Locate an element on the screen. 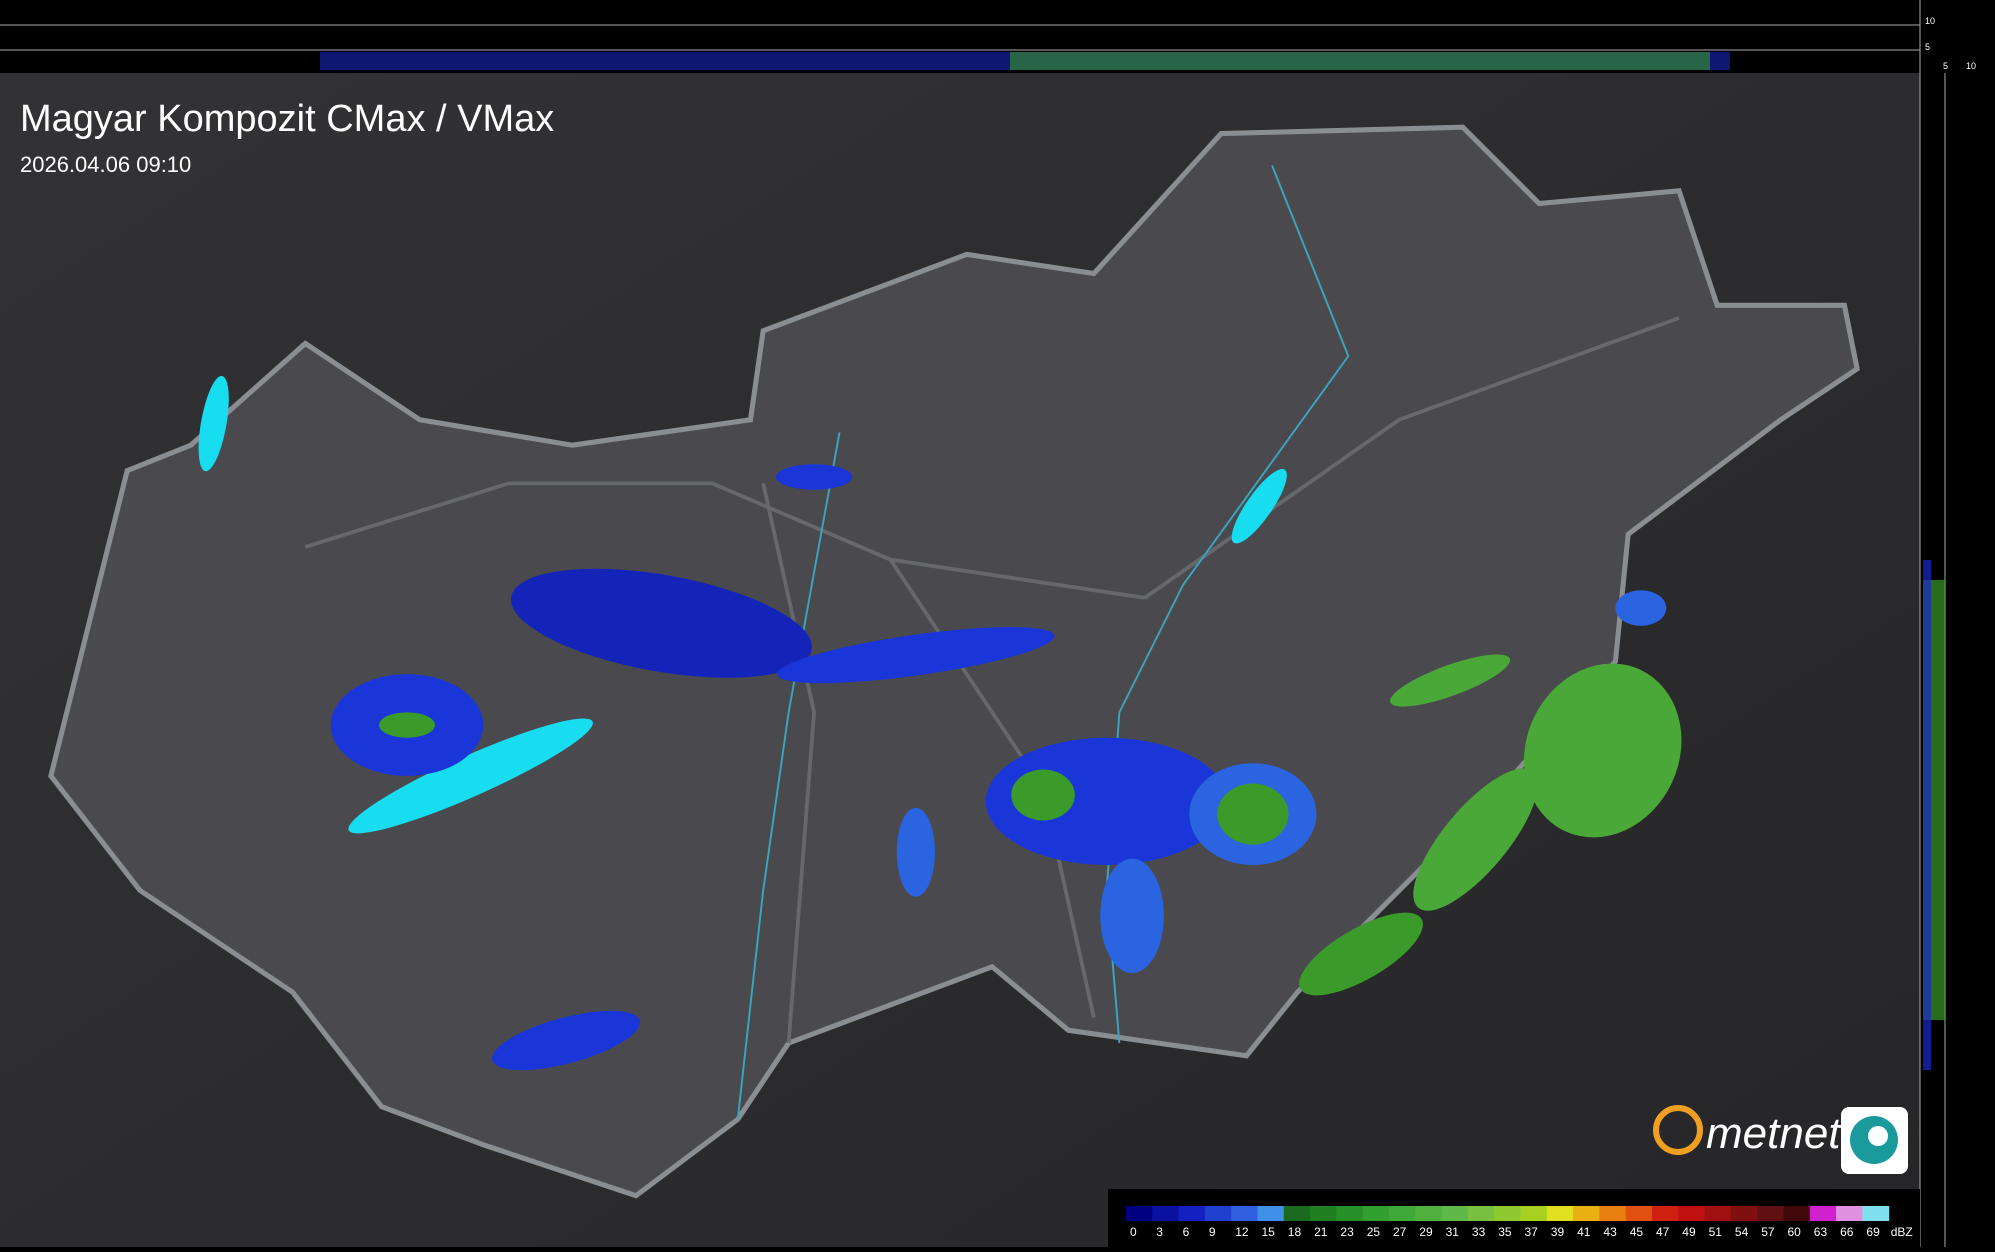 The width and height of the screenshot is (1995, 1252). legend-label: 21 is located at coordinates (1321, 1232).